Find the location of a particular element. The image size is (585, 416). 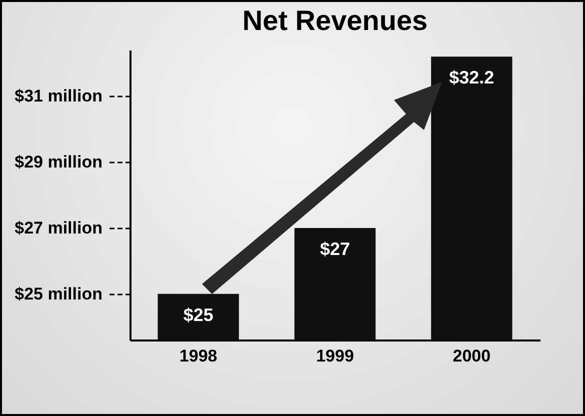

data-label: $27 is located at coordinates (335, 248).